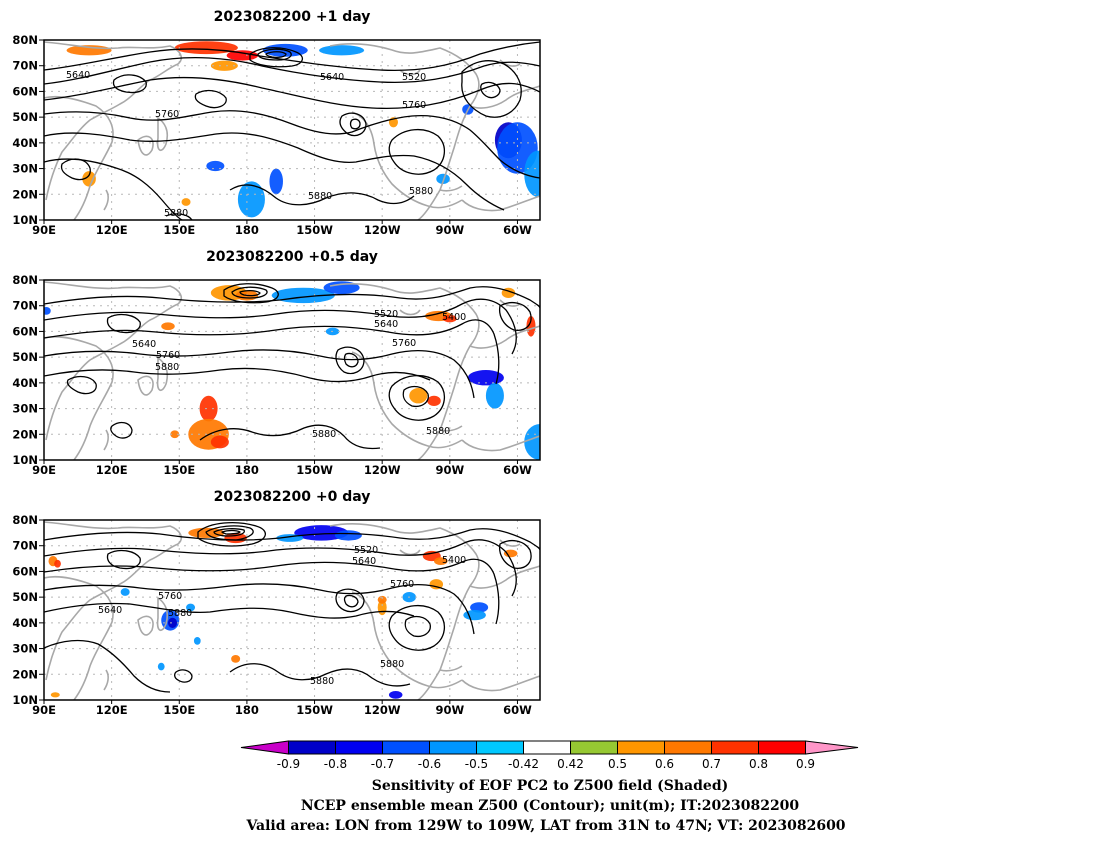 This screenshot has width=1100, height=850. What do you see at coordinates (832, 747) in the screenshot?
I see `colorbar-right-arrow` at bounding box center [832, 747].